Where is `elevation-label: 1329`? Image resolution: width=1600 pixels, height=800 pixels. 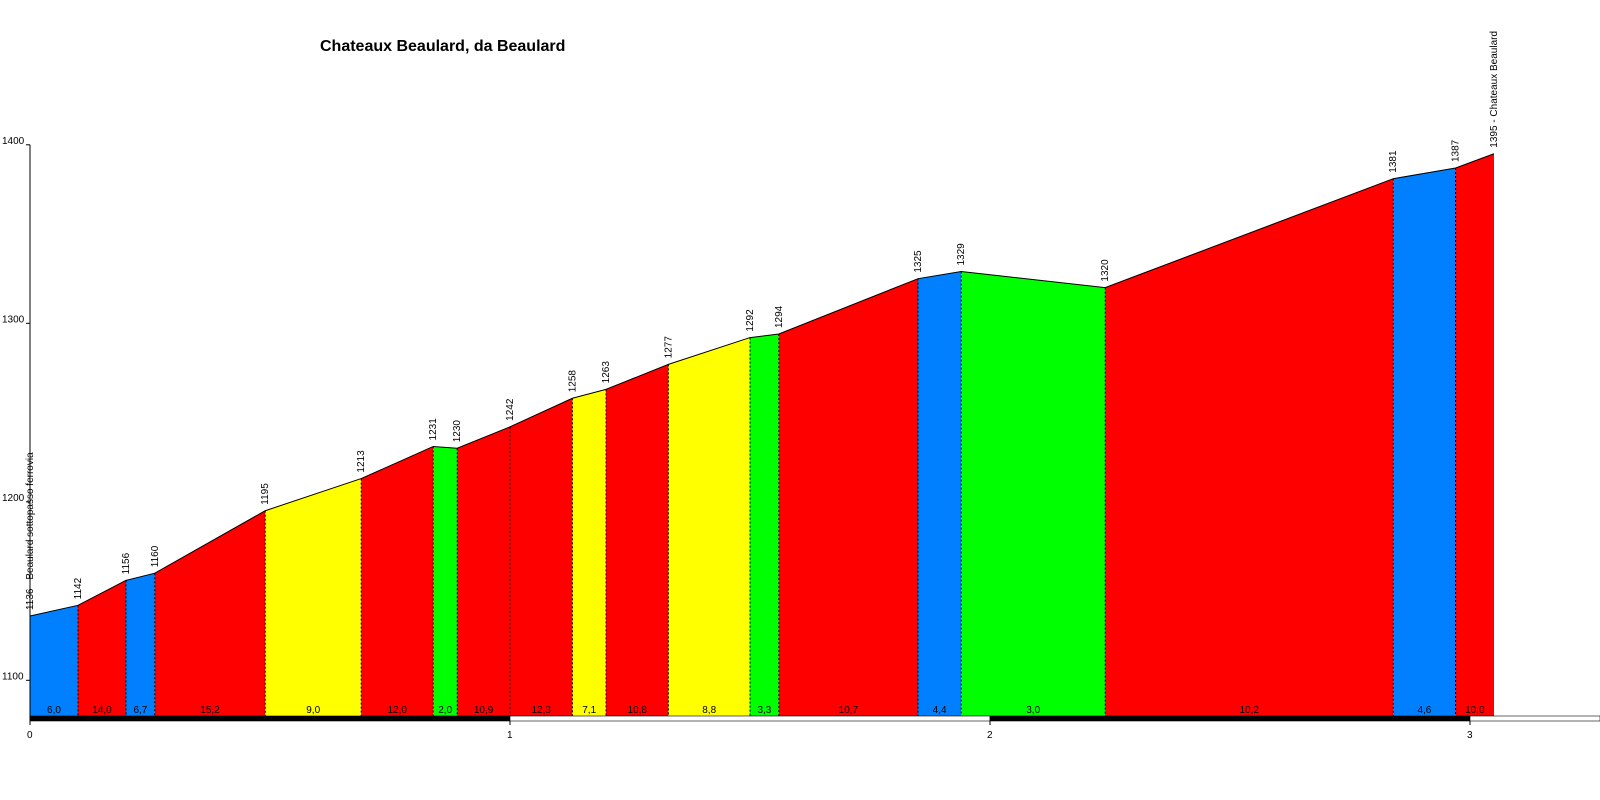
elevation-label: 1329 is located at coordinates (961, 254).